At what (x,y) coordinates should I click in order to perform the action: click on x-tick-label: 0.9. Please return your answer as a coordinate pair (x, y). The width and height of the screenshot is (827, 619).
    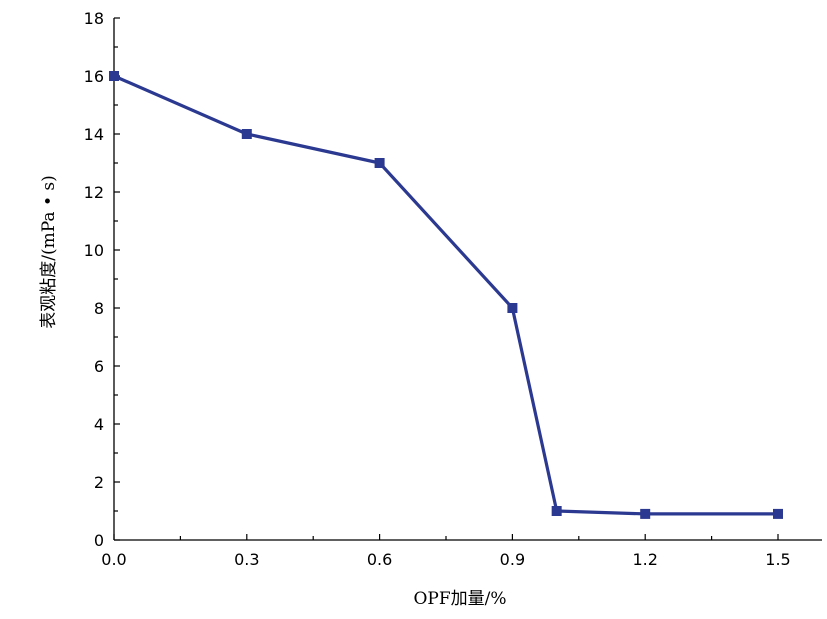
    Looking at the image, I should click on (512, 559).